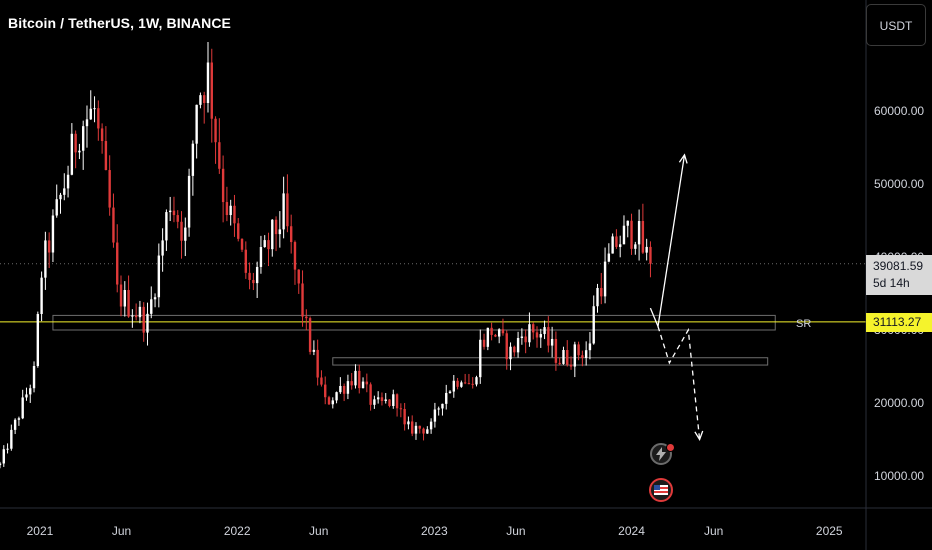  Describe the element at coordinates (896, 25) in the screenshot. I see `currency-button: USDT` at that location.